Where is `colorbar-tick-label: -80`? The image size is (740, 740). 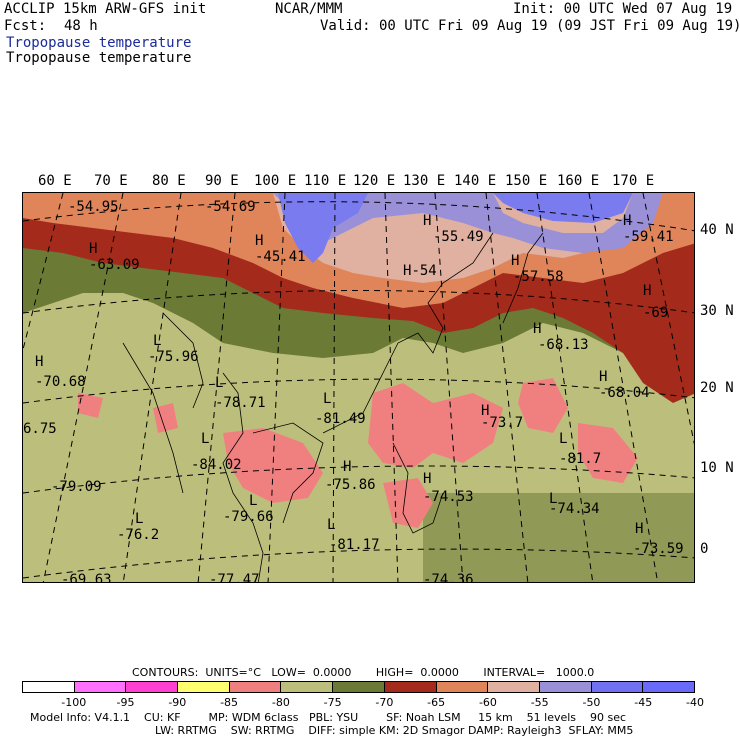 colorbar-tick-label: -80 is located at coordinates (280, 702).